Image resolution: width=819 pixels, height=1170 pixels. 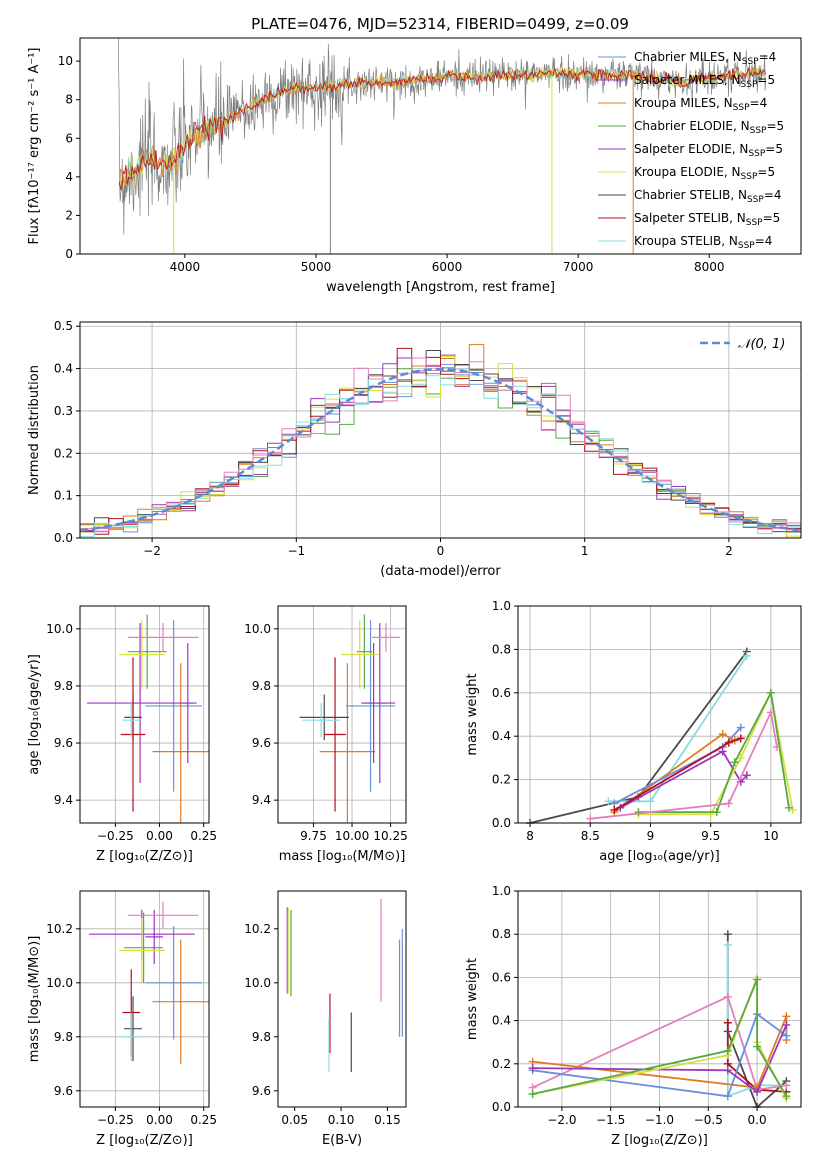 I want to click on x-tick-label: 0.05, so click(x=294, y=1120).